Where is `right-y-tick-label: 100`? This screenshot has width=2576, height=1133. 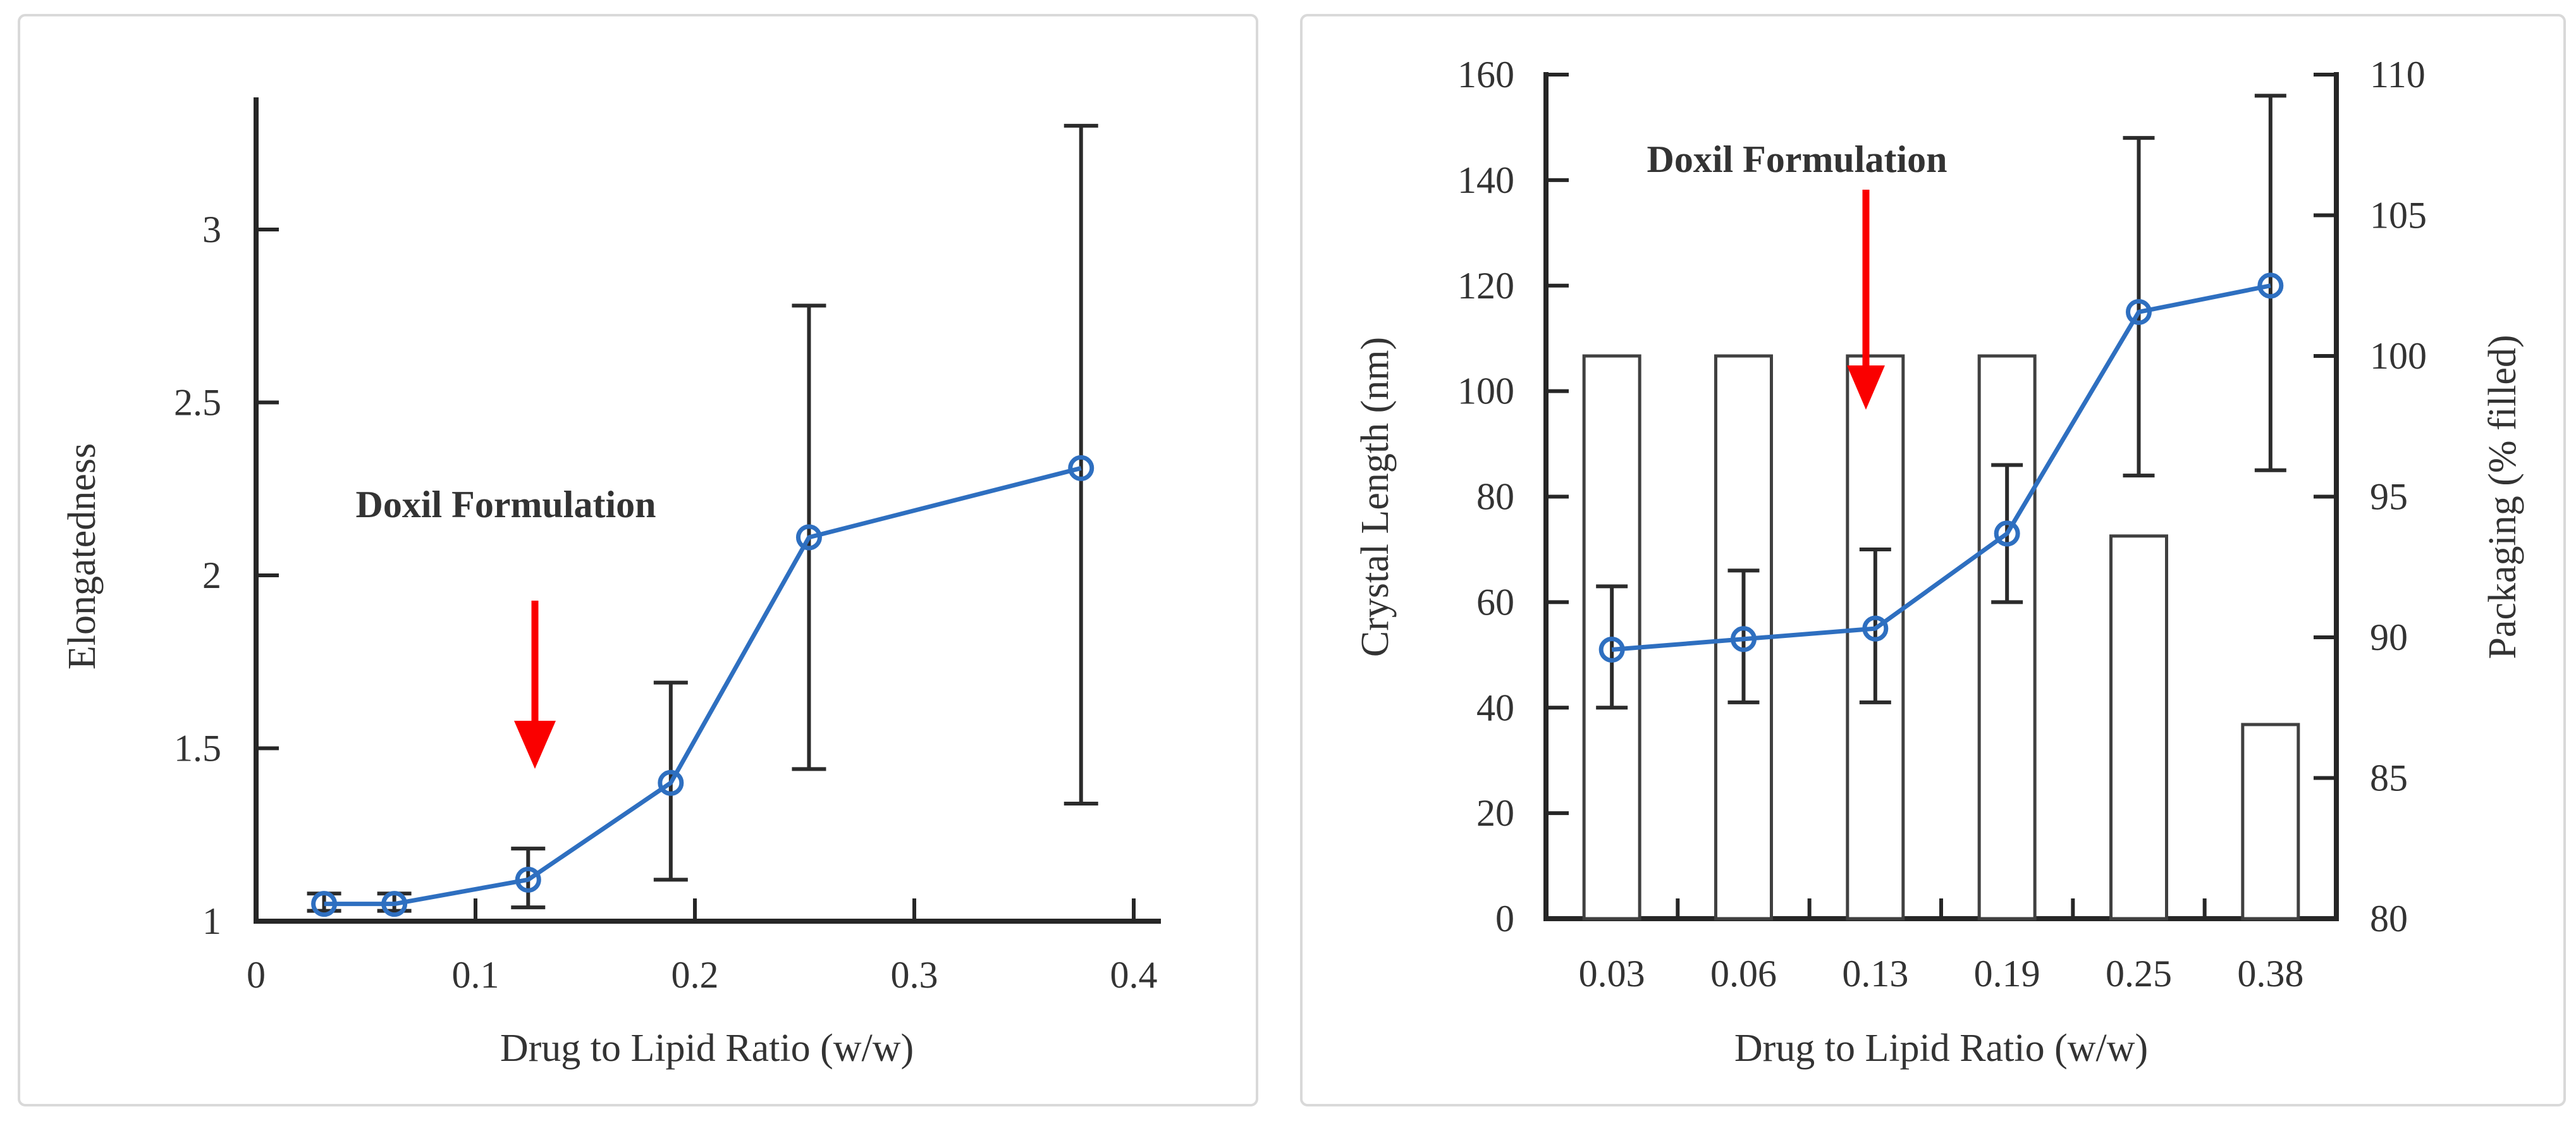
right-y-tick-label: 100 is located at coordinates (2398, 356).